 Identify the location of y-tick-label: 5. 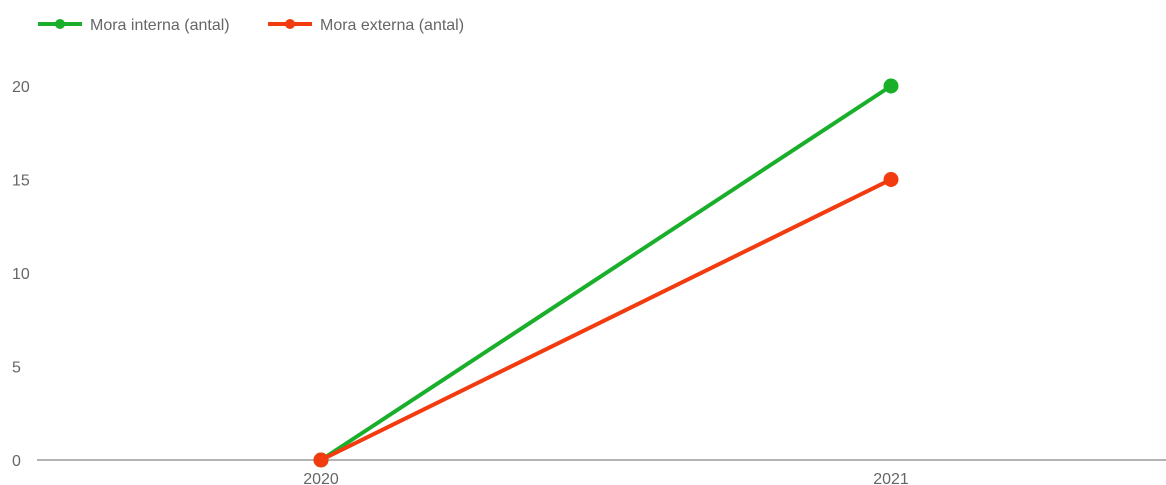
(16, 368).